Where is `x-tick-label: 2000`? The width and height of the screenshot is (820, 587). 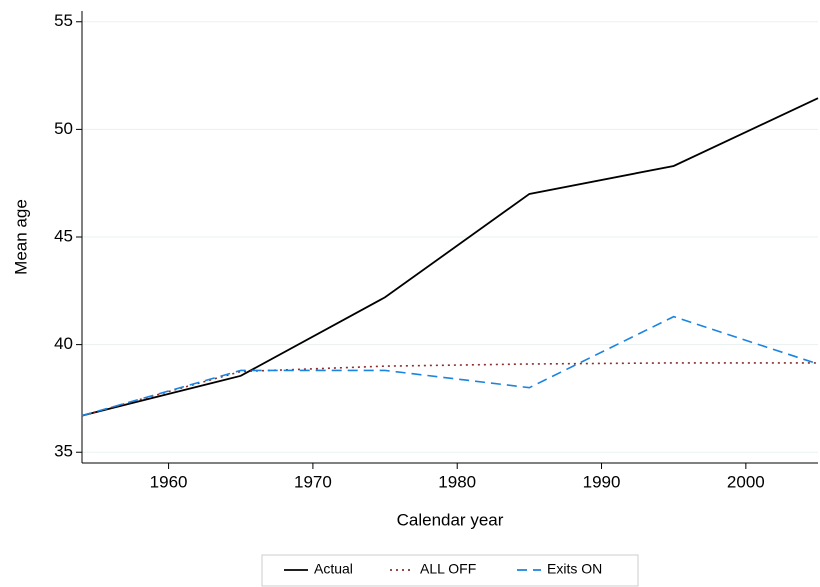 x-tick-label: 2000 is located at coordinates (746, 481).